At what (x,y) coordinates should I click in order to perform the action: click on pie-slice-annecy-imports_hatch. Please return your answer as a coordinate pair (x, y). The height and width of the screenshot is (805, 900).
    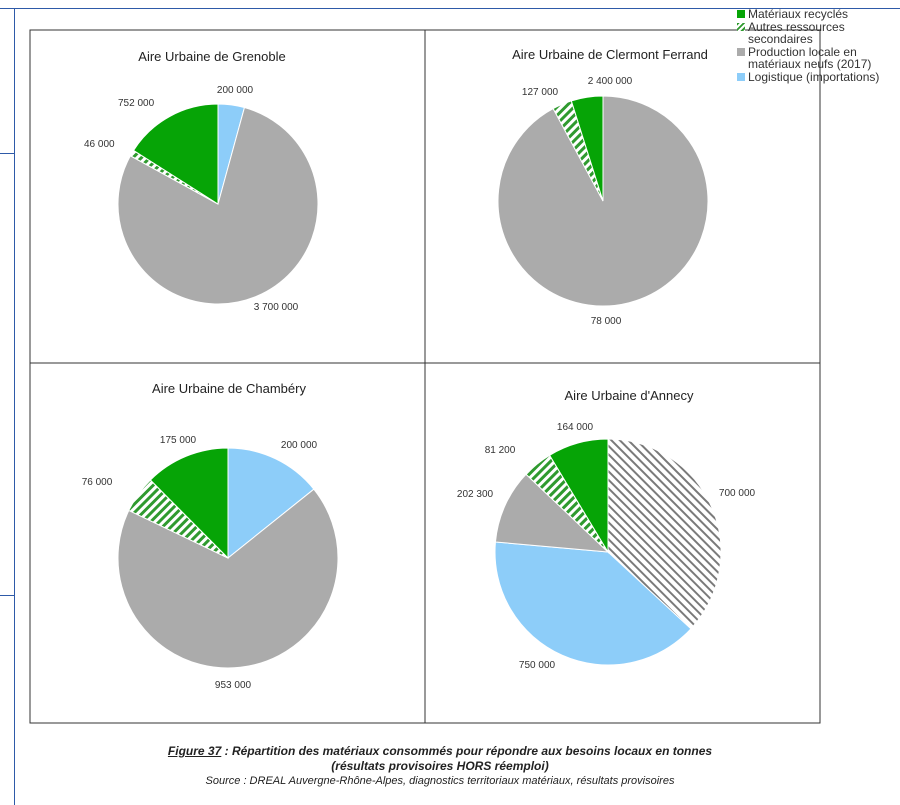
    Looking at the image, I should click on (664, 534).